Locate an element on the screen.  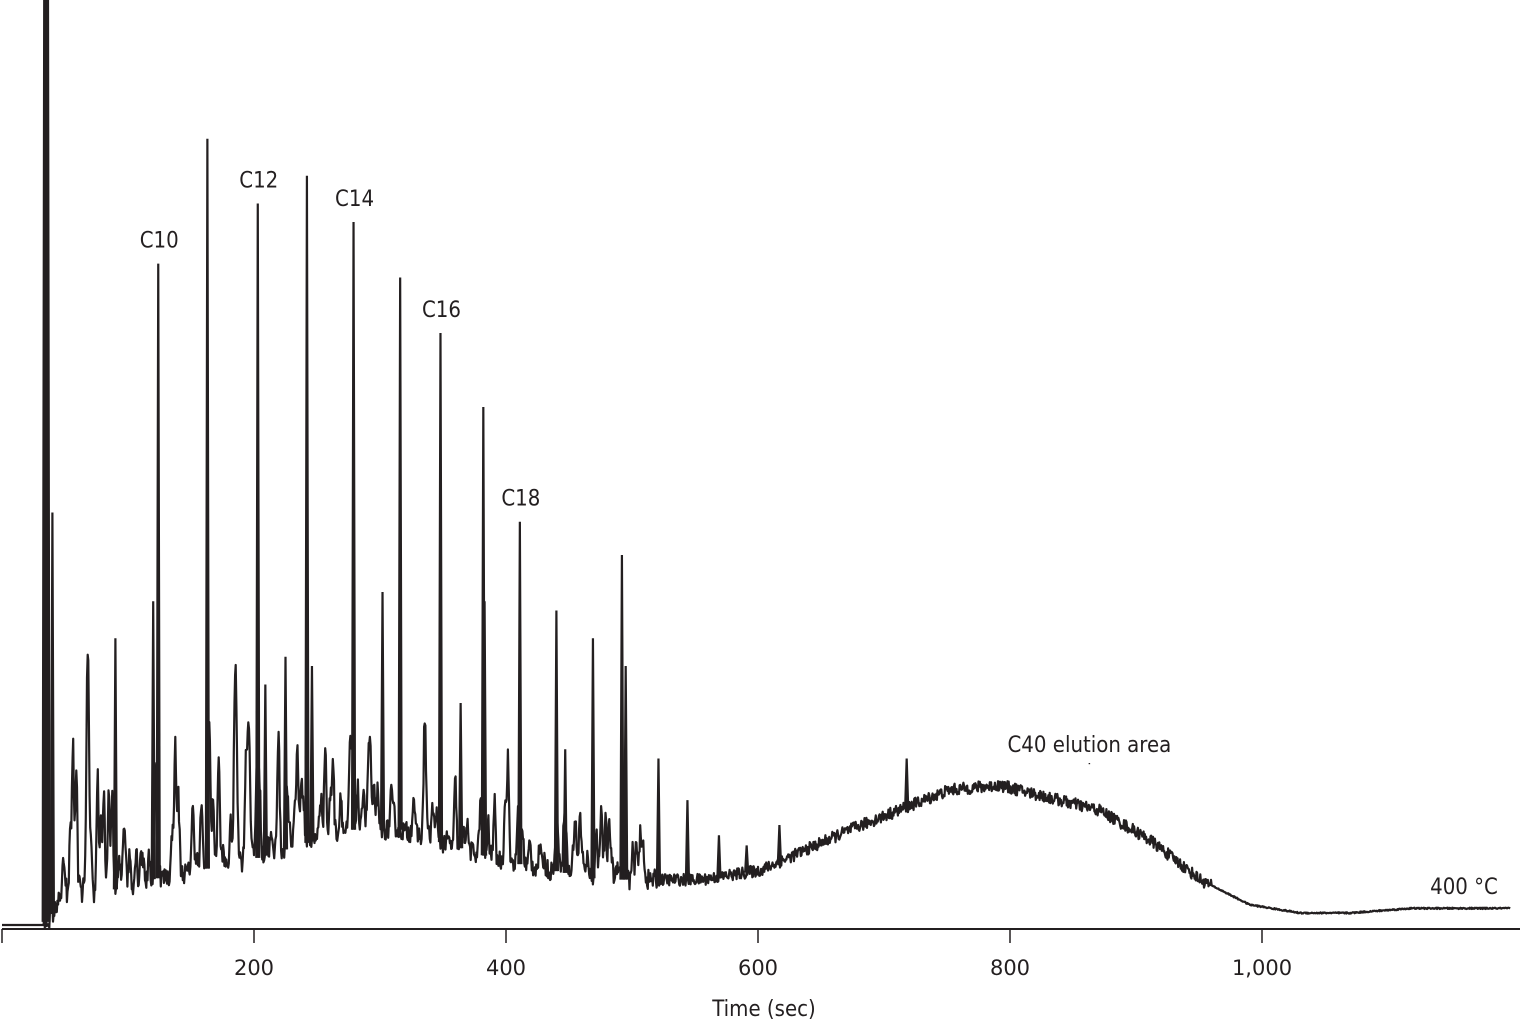
x-axis-ticks: 200 400 600 800 1,000 is located at coordinates (646, 954).